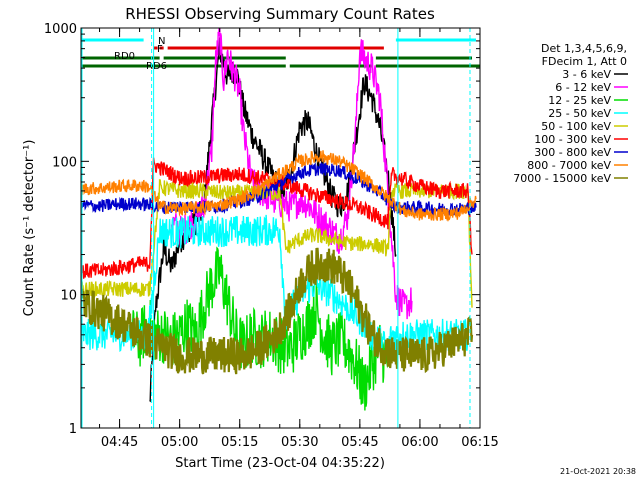 Image resolution: width=640 pixels, height=480 pixels. Describe the element at coordinates (569, 165) in the screenshot. I see `legend-label: 800 - 7000 keV` at that location.